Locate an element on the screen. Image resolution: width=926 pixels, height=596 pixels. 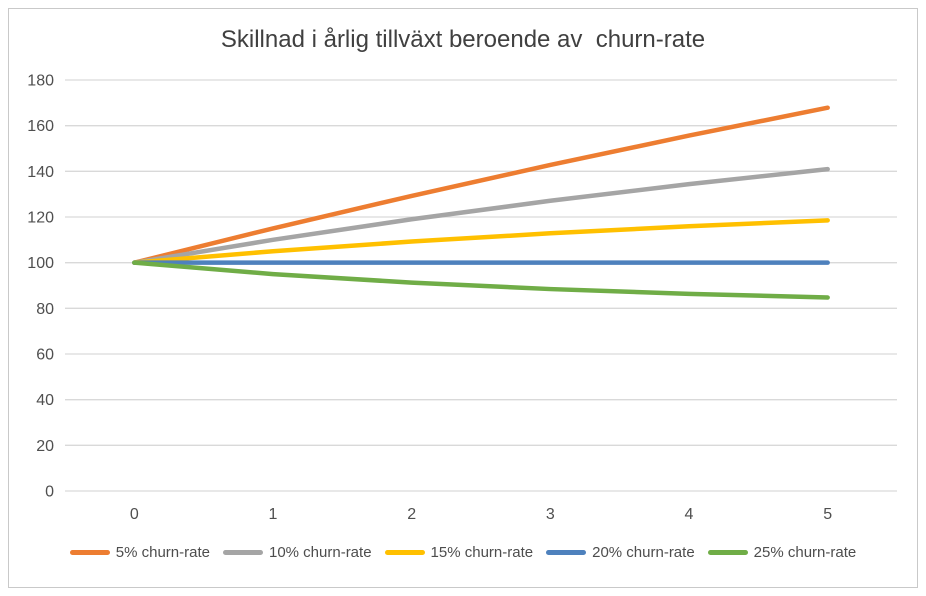
x-tick-label: 4 is located at coordinates (689, 514).